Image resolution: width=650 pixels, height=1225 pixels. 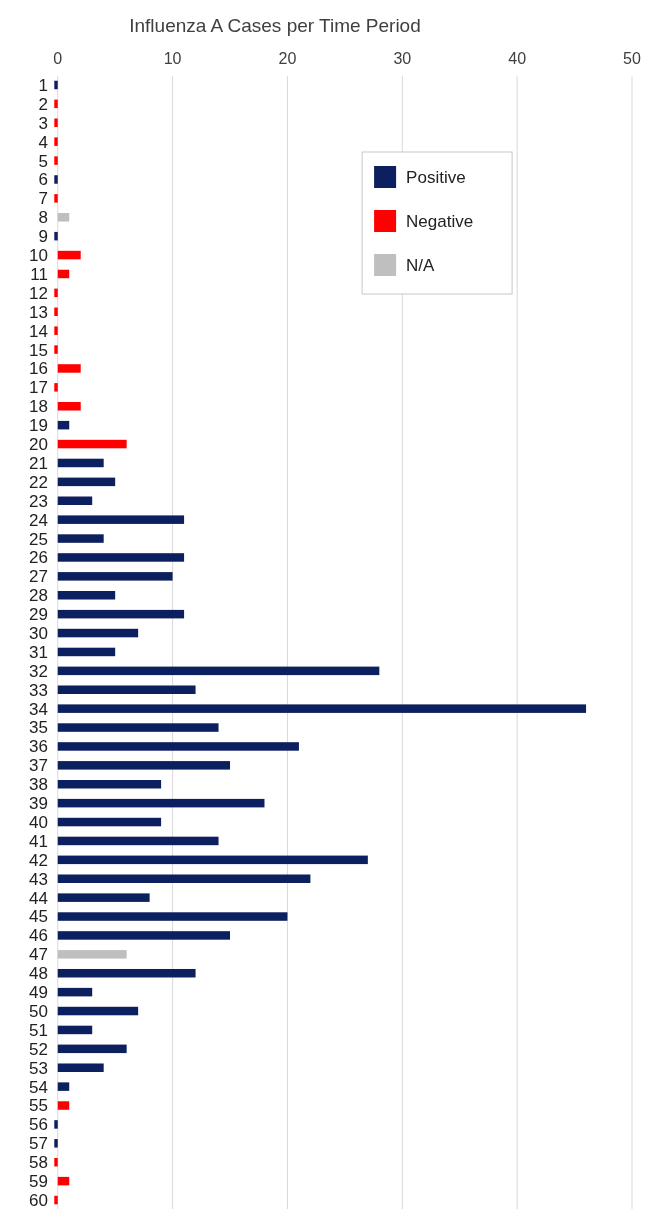 What do you see at coordinates (38, 1200) in the screenshot?
I see `y-tick-label: 60` at bounding box center [38, 1200].